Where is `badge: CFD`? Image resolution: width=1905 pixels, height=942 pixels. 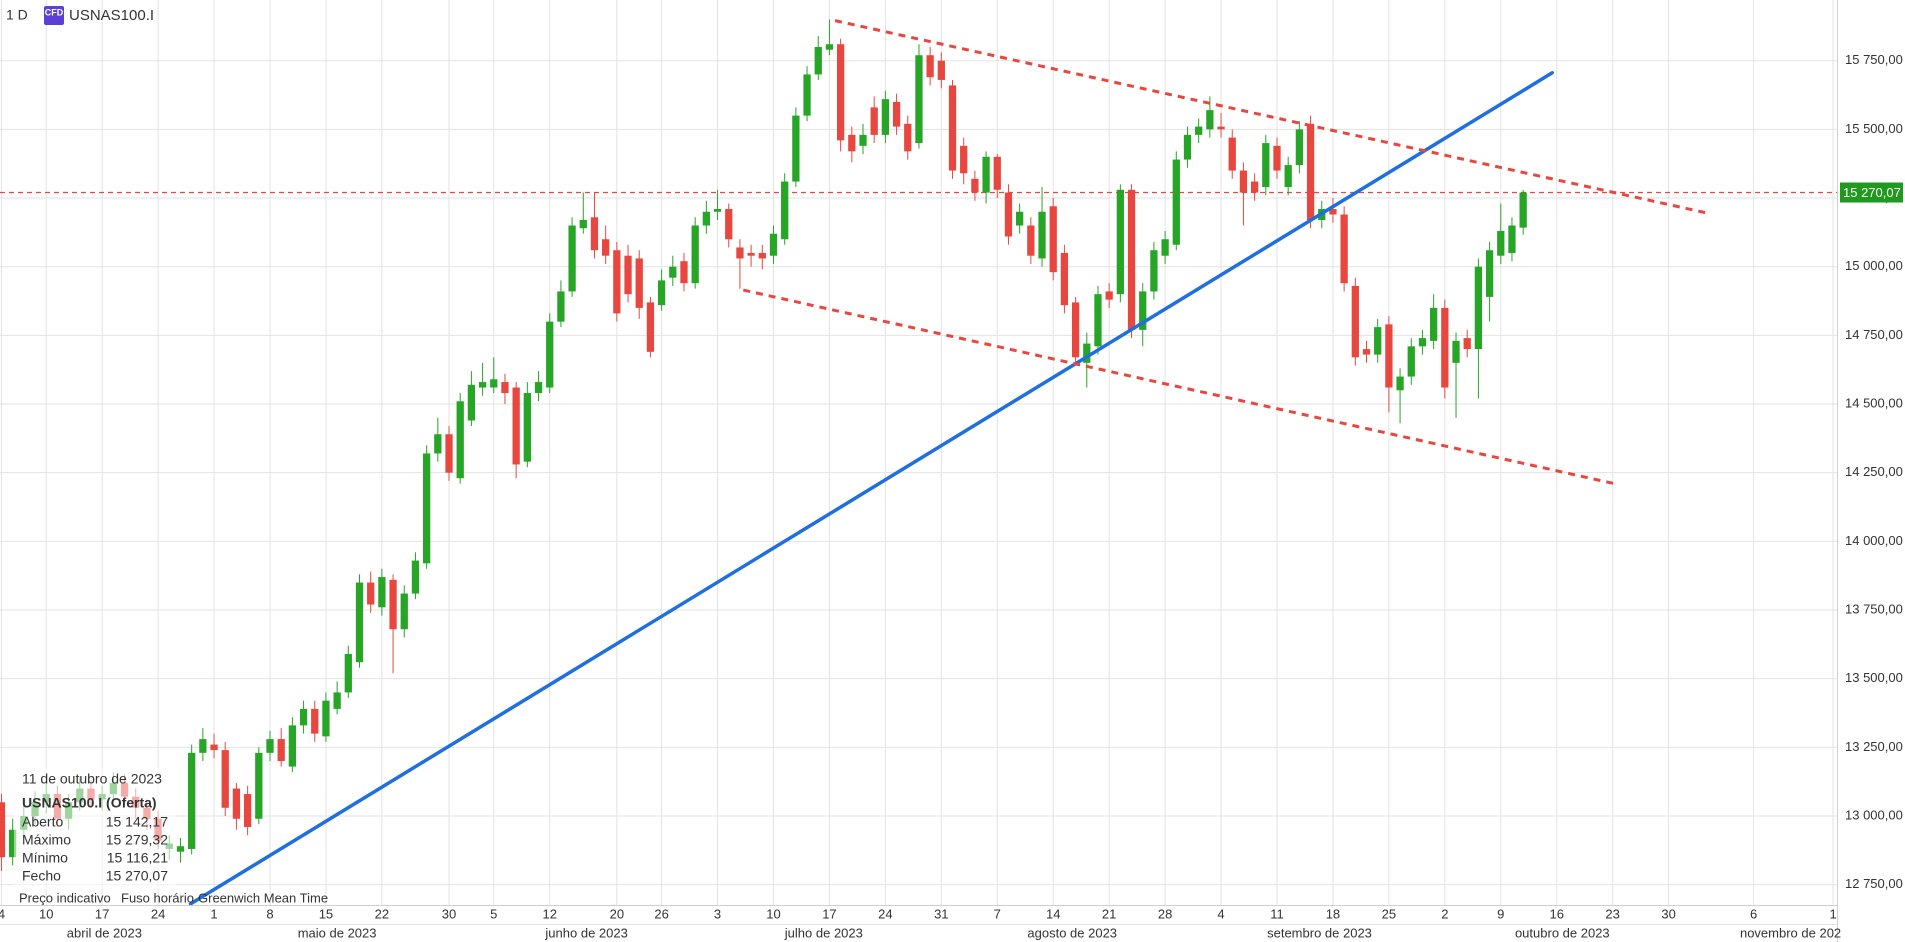
badge: CFD is located at coordinates (54, 12).